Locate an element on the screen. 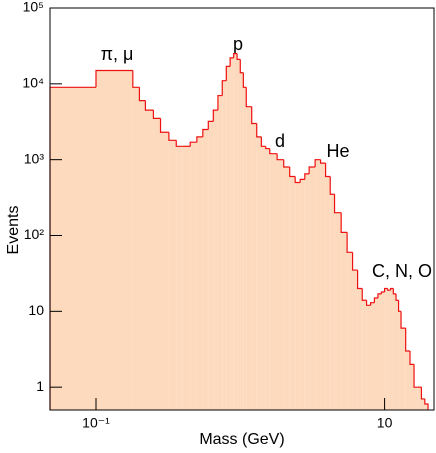  annotation: C, N, O is located at coordinates (402, 271).